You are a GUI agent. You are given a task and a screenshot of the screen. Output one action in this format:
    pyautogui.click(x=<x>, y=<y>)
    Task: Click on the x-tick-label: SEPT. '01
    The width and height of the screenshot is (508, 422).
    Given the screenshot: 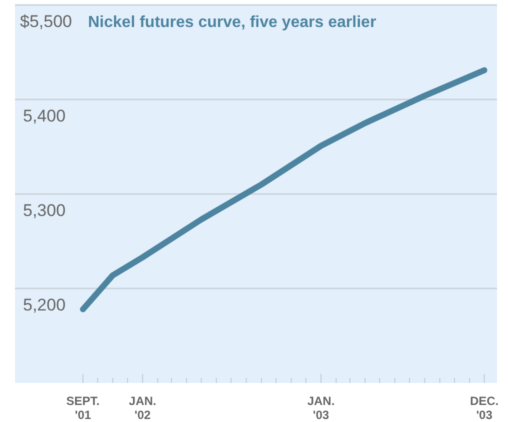 What is the action you would take?
    pyautogui.click(x=83, y=408)
    